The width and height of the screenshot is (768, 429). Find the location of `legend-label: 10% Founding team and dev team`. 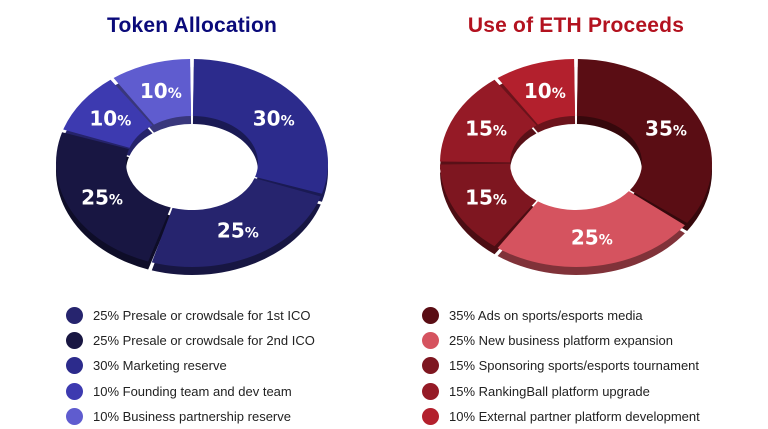

legend-label: 10% Founding team and dev team is located at coordinates (192, 391).